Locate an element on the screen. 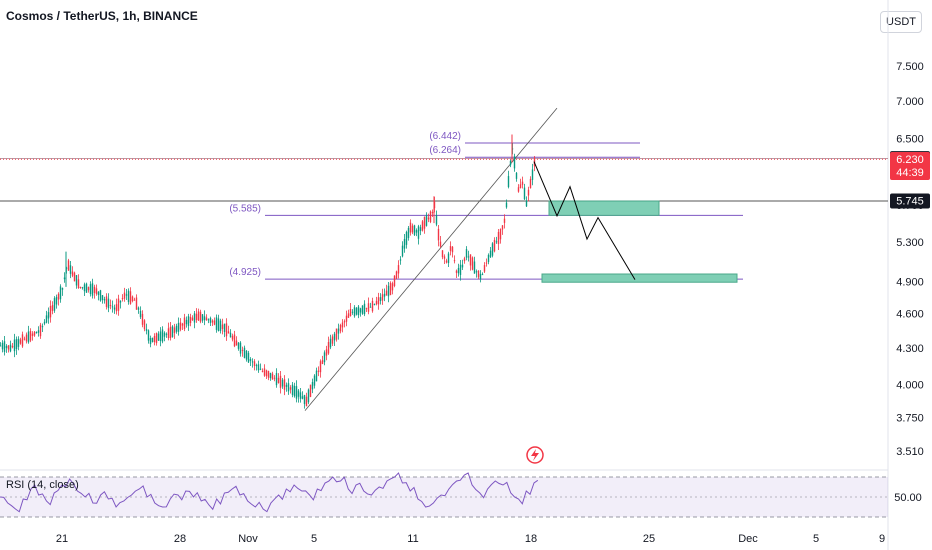 This screenshot has width=932, height=550. rsi-band is located at coordinates (444, 497).